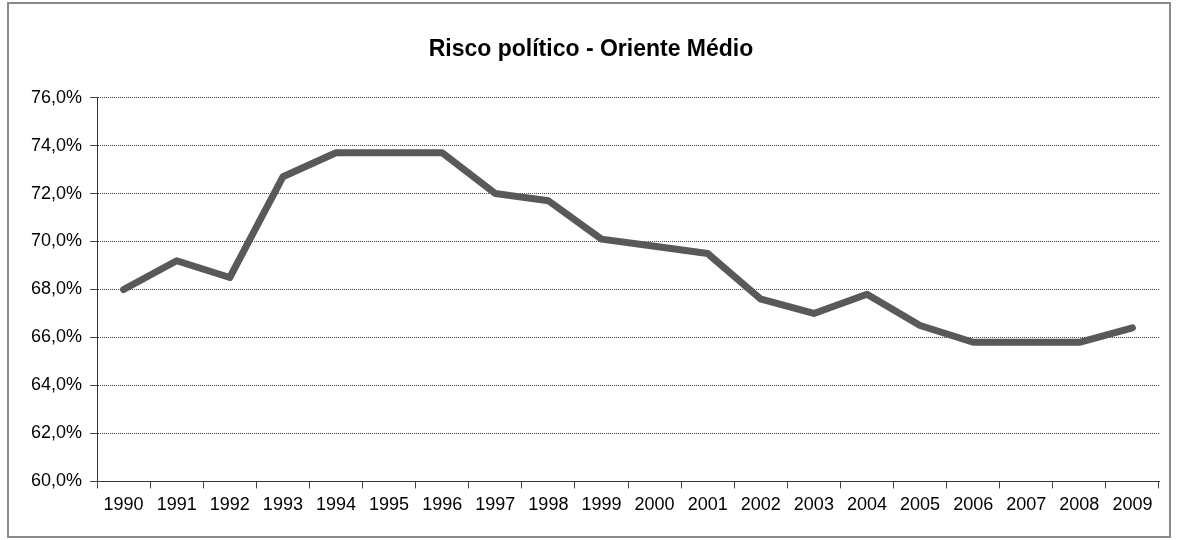 This screenshot has width=1177, height=540. What do you see at coordinates (760, 504) in the screenshot?
I see `x-tick-label: 2002` at bounding box center [760, 504].